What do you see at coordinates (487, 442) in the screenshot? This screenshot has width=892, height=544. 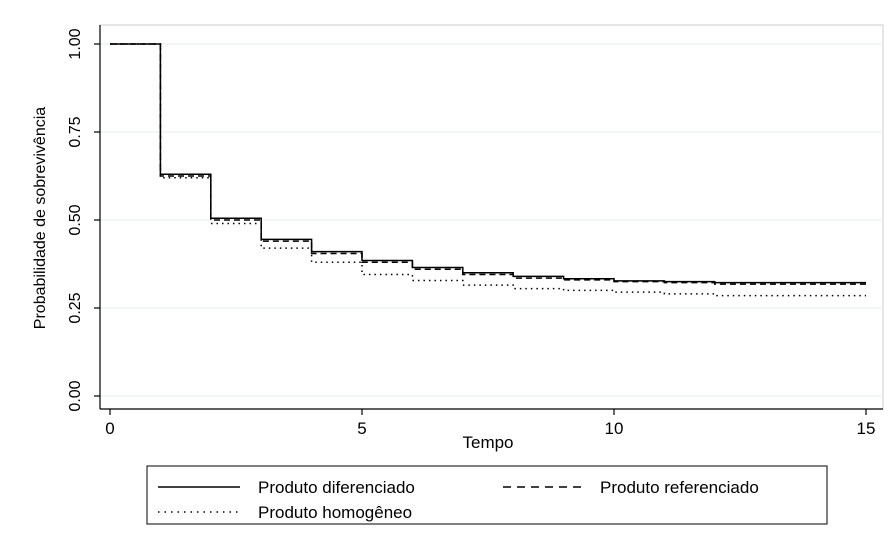 I see `x-axis-label: Tempo` at bounding box center [487, 442].